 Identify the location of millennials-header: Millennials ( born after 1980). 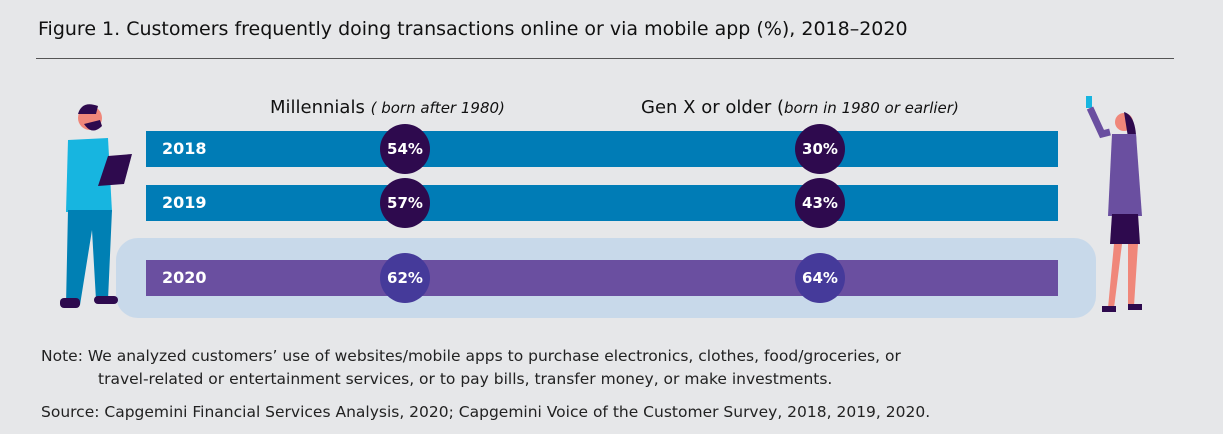
(387, 107).